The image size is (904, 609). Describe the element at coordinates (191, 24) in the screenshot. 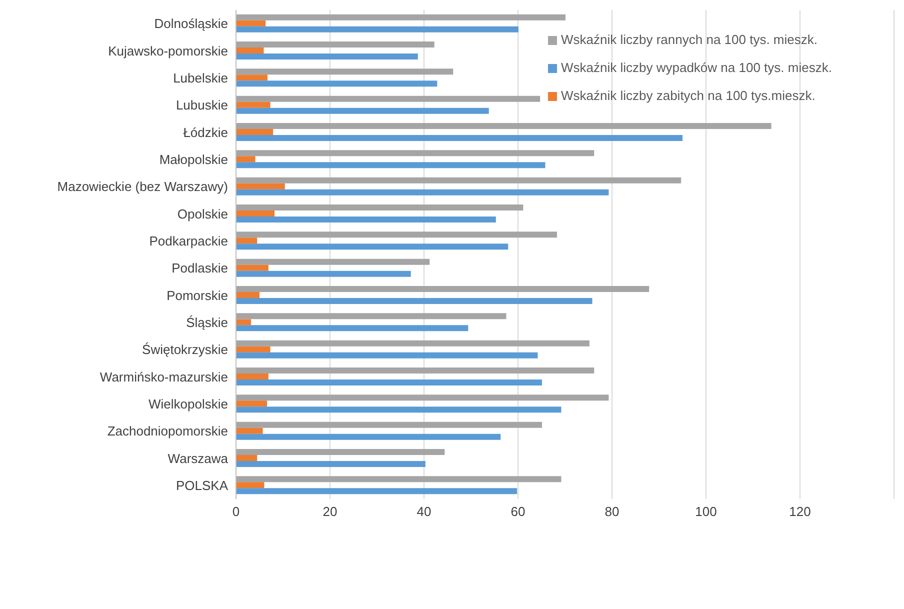

I see `y-tick-label: Dolnośląskie` at that location.